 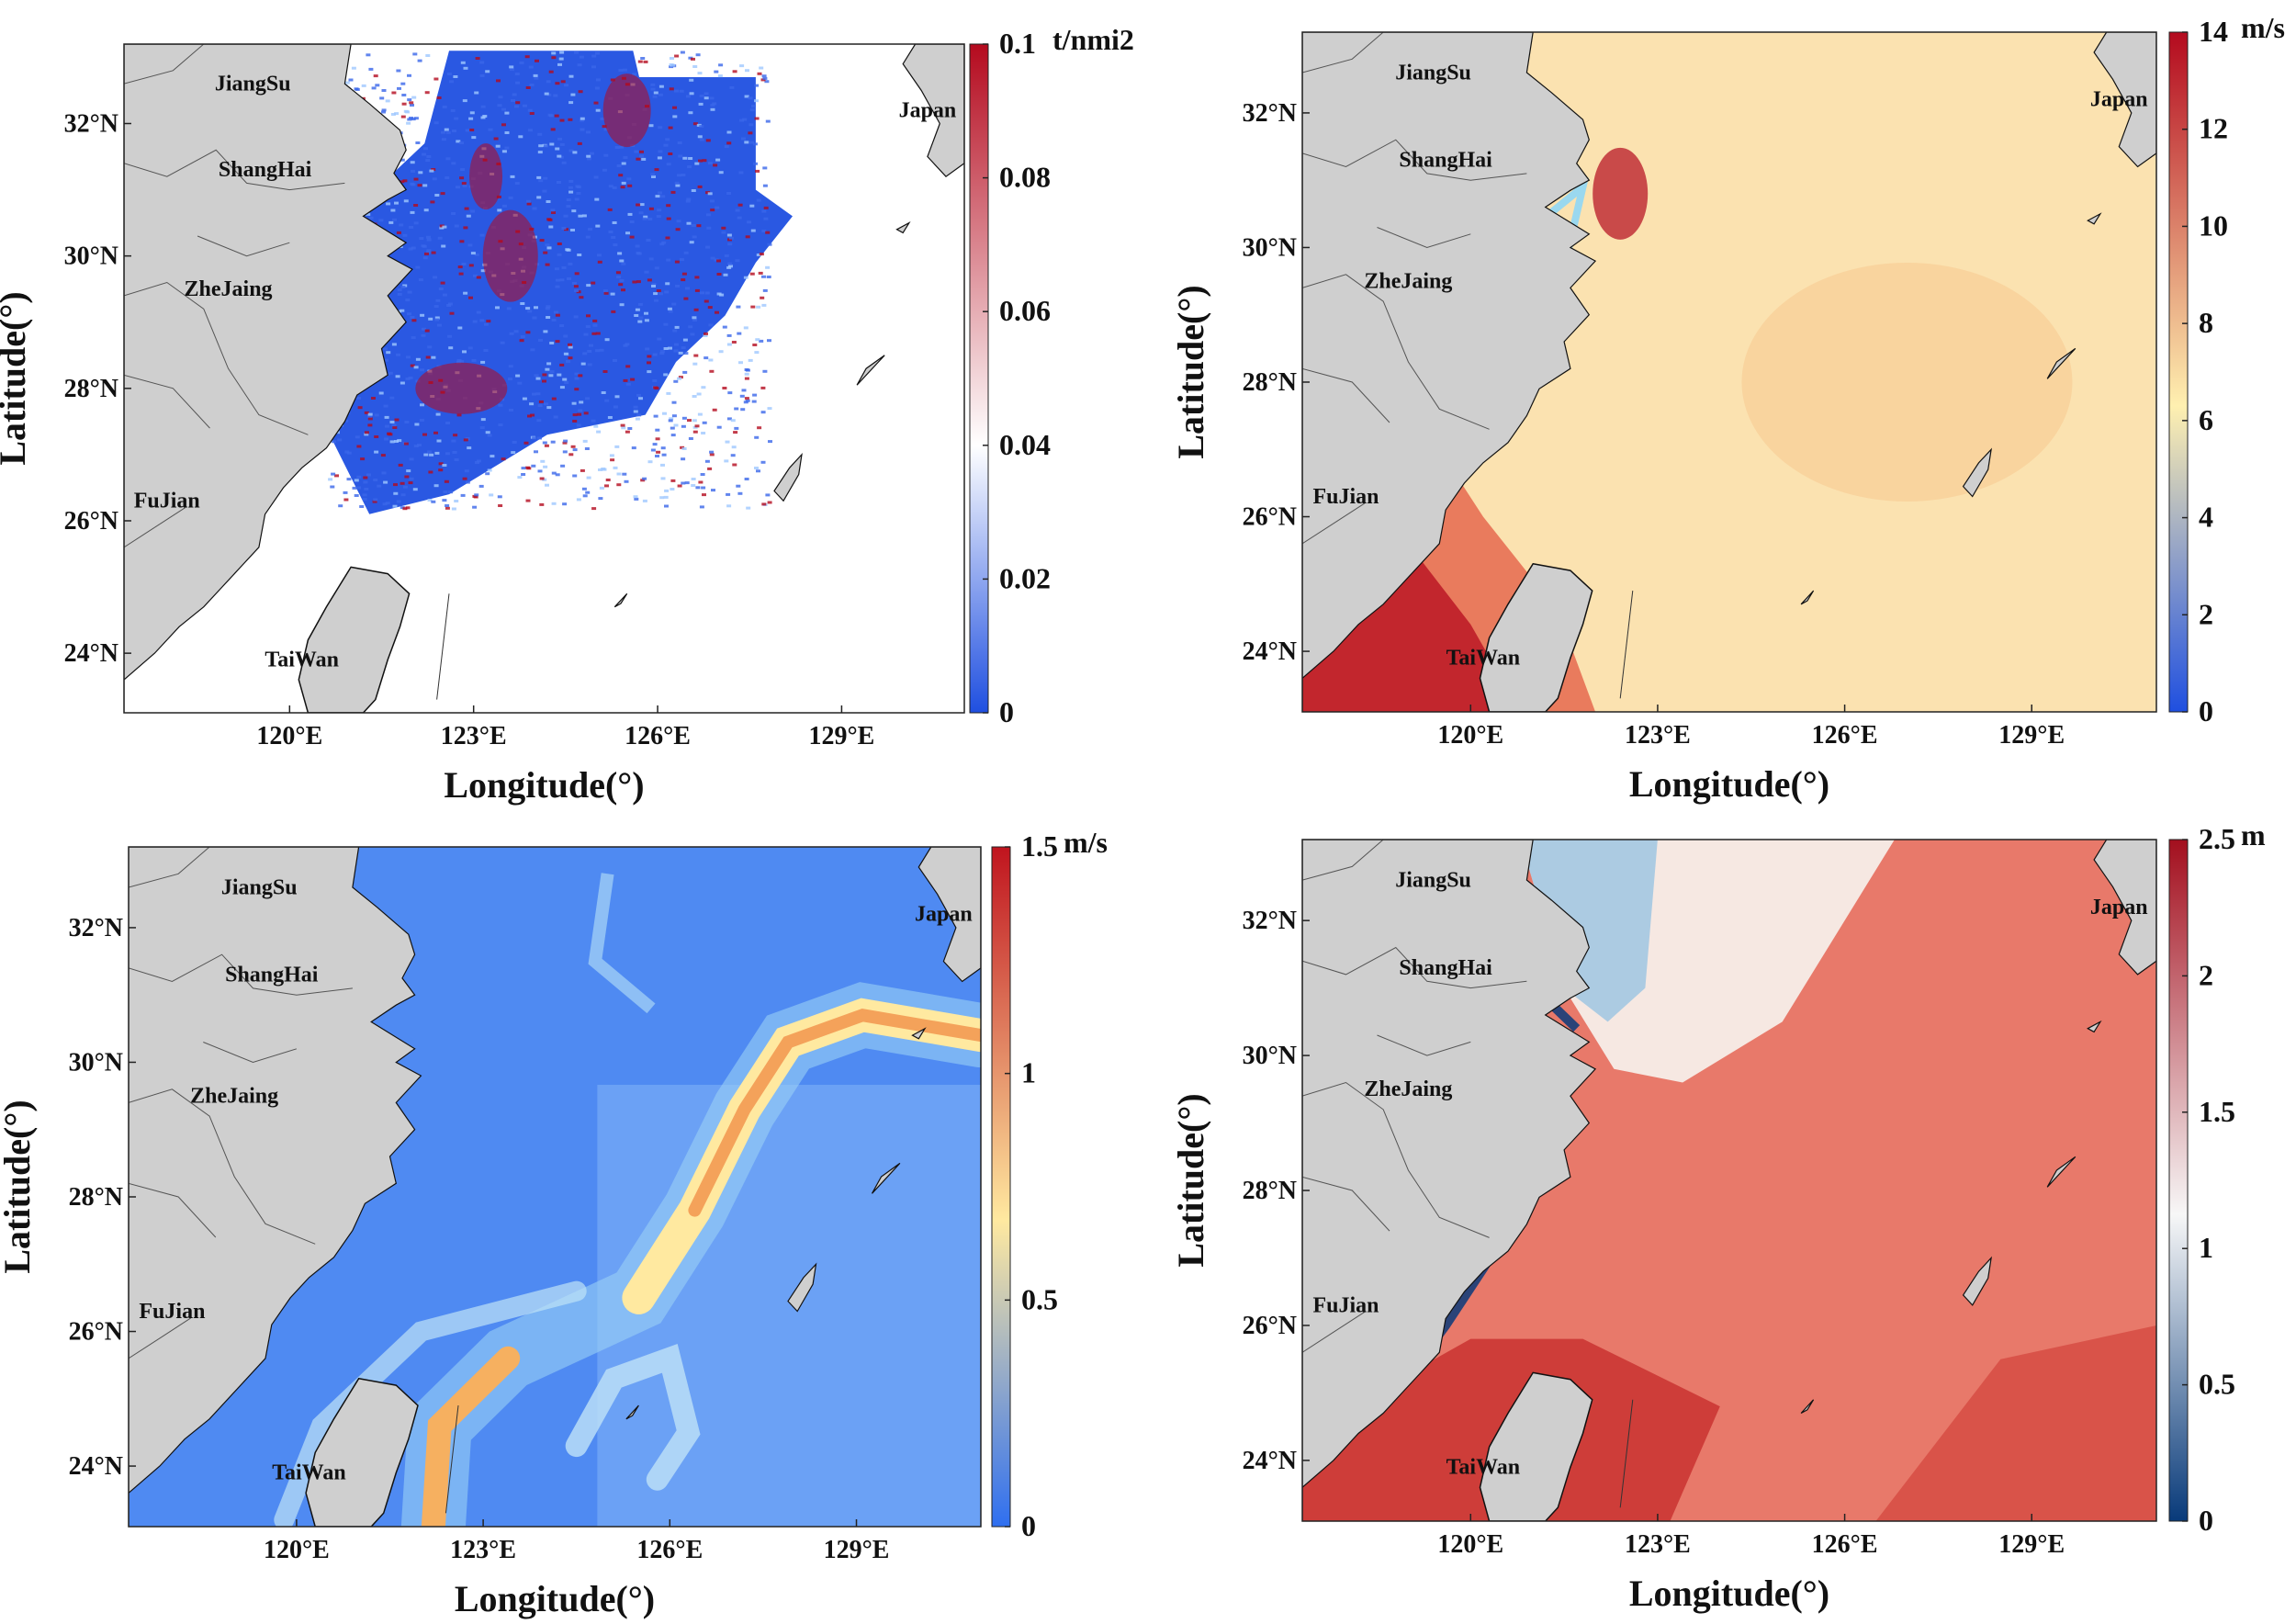 I want to click on x-axis-label: Longitude(°), so click(x=1729, y=1593).